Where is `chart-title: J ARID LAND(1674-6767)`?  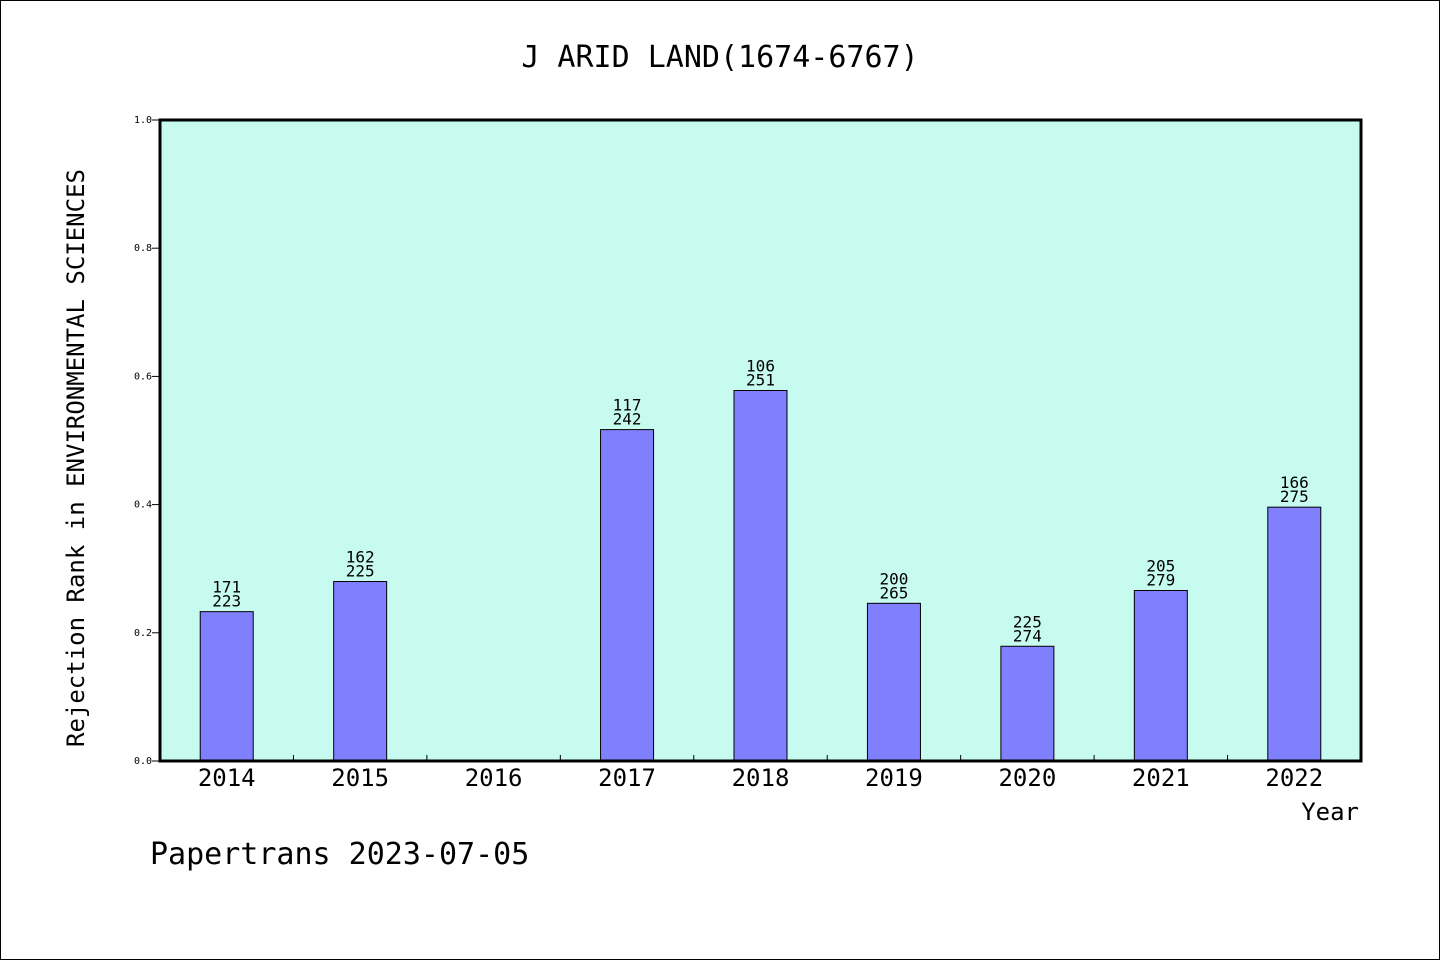 chart-title: J ARID LAND(1674-6767) is located at coordinates (719, 57).